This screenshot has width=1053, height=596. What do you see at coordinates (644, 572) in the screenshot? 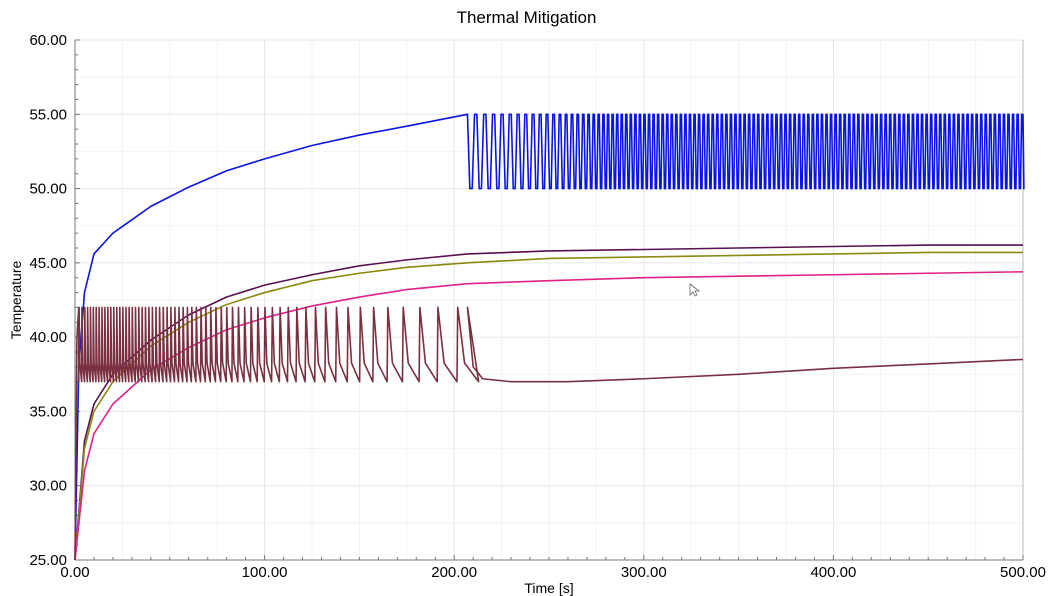
I see `x-tick-label: 300.00` at bounding box center [644, 572].